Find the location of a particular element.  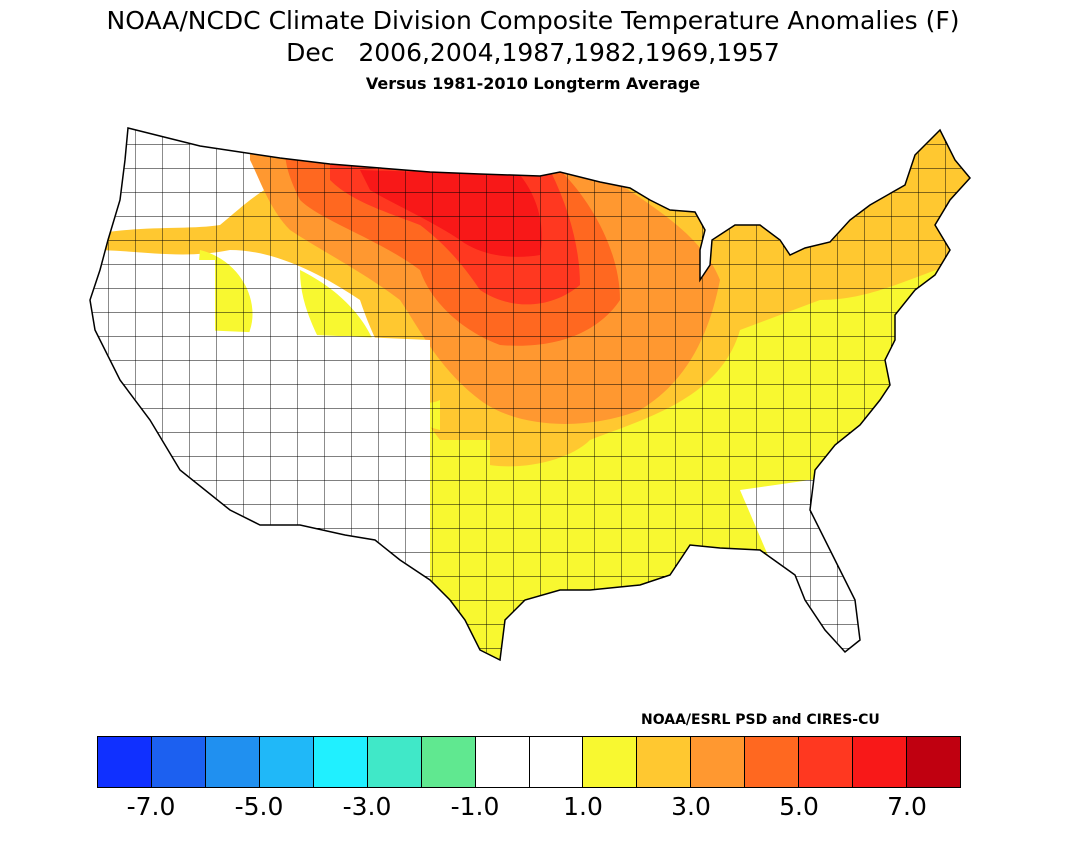

map-subtitle-baseline: Versus 1981-2010 Longterm Average is located at coordinates (533, 83).